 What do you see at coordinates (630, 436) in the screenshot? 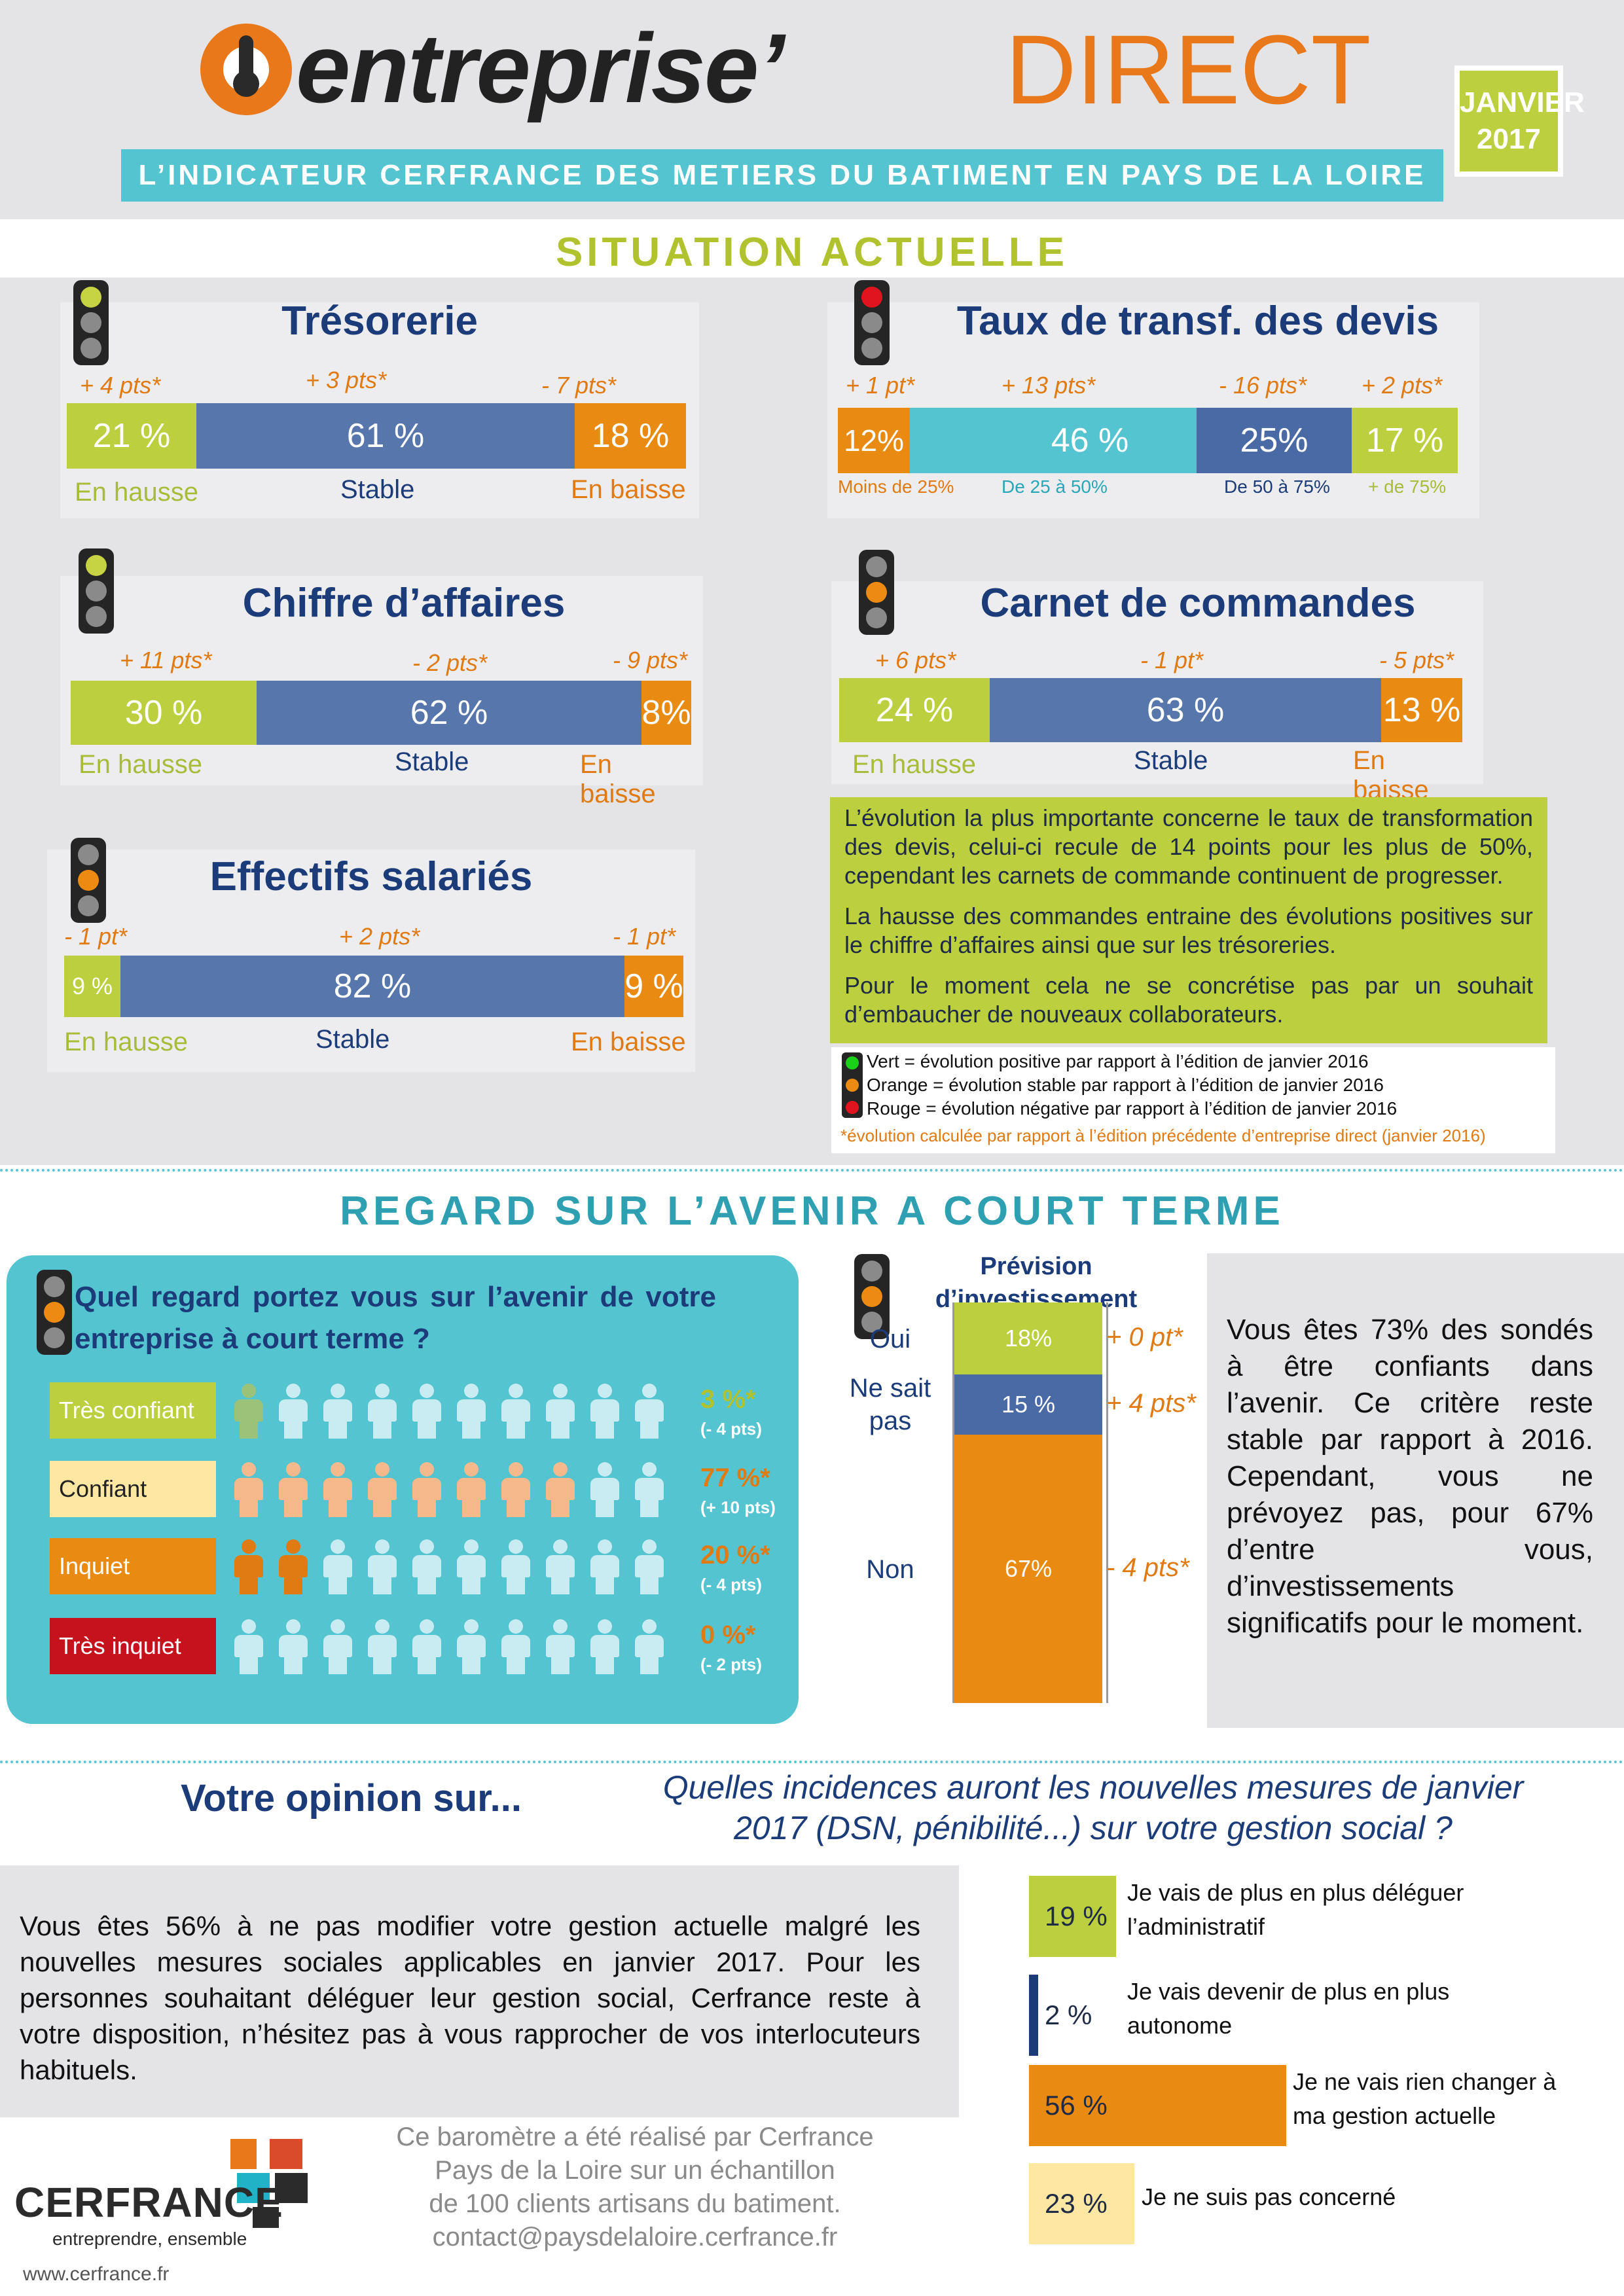
I see `bar-tresorerie-baisse: 18 %` at bounding box center [630, 436].